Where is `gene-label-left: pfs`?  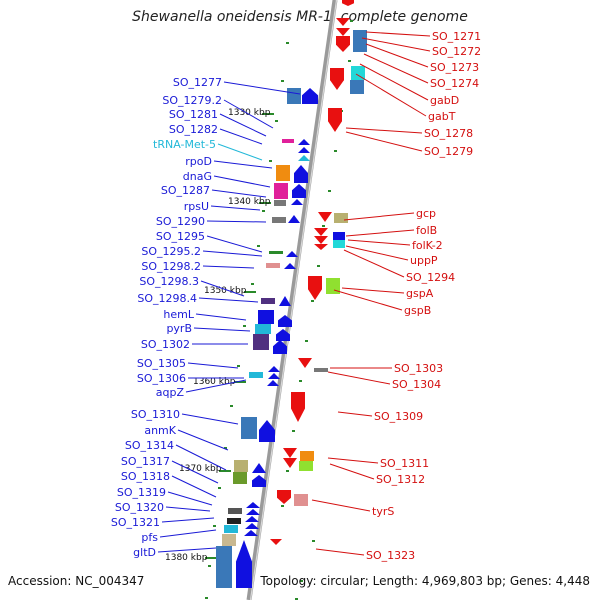
gene-label-left: pfs is located at coordinates (149, 537).